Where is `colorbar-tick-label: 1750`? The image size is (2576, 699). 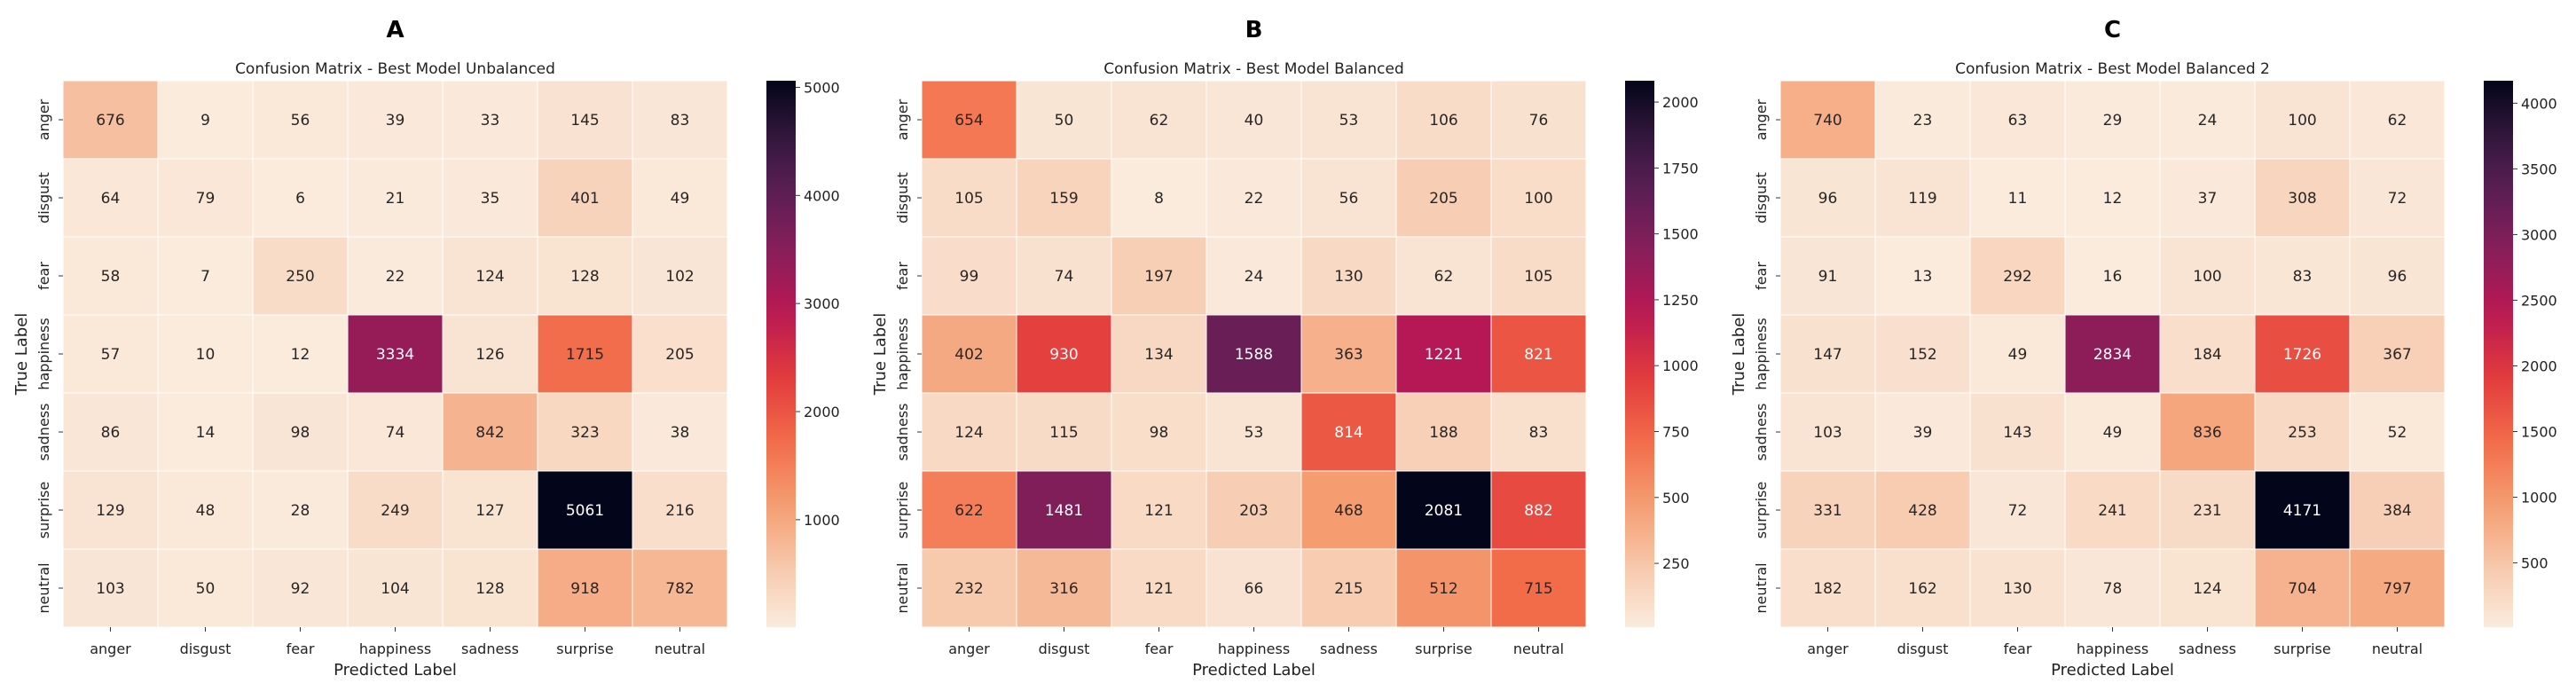
colorbar-tick-label: 1750 is located at coordinates (1680, 168).